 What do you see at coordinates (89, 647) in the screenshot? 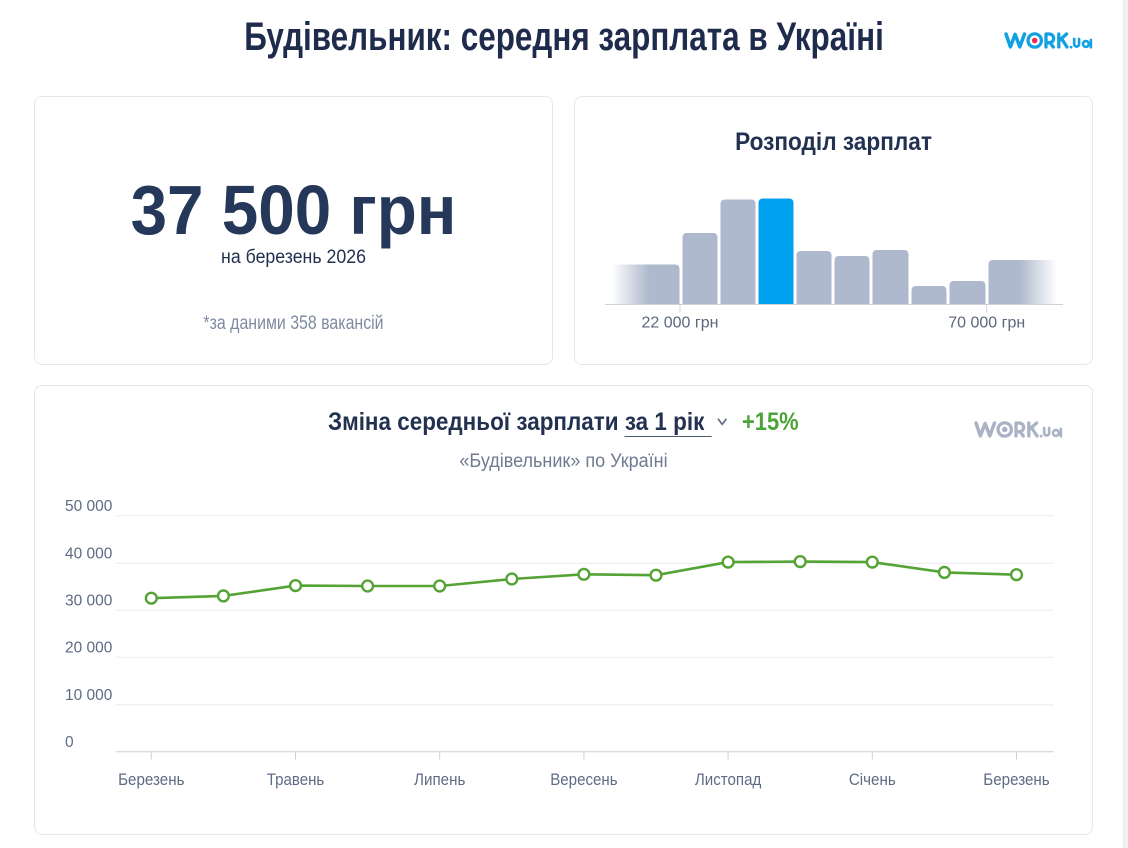
I see `svg-text: 20 000` at bounding box center [89, 647].